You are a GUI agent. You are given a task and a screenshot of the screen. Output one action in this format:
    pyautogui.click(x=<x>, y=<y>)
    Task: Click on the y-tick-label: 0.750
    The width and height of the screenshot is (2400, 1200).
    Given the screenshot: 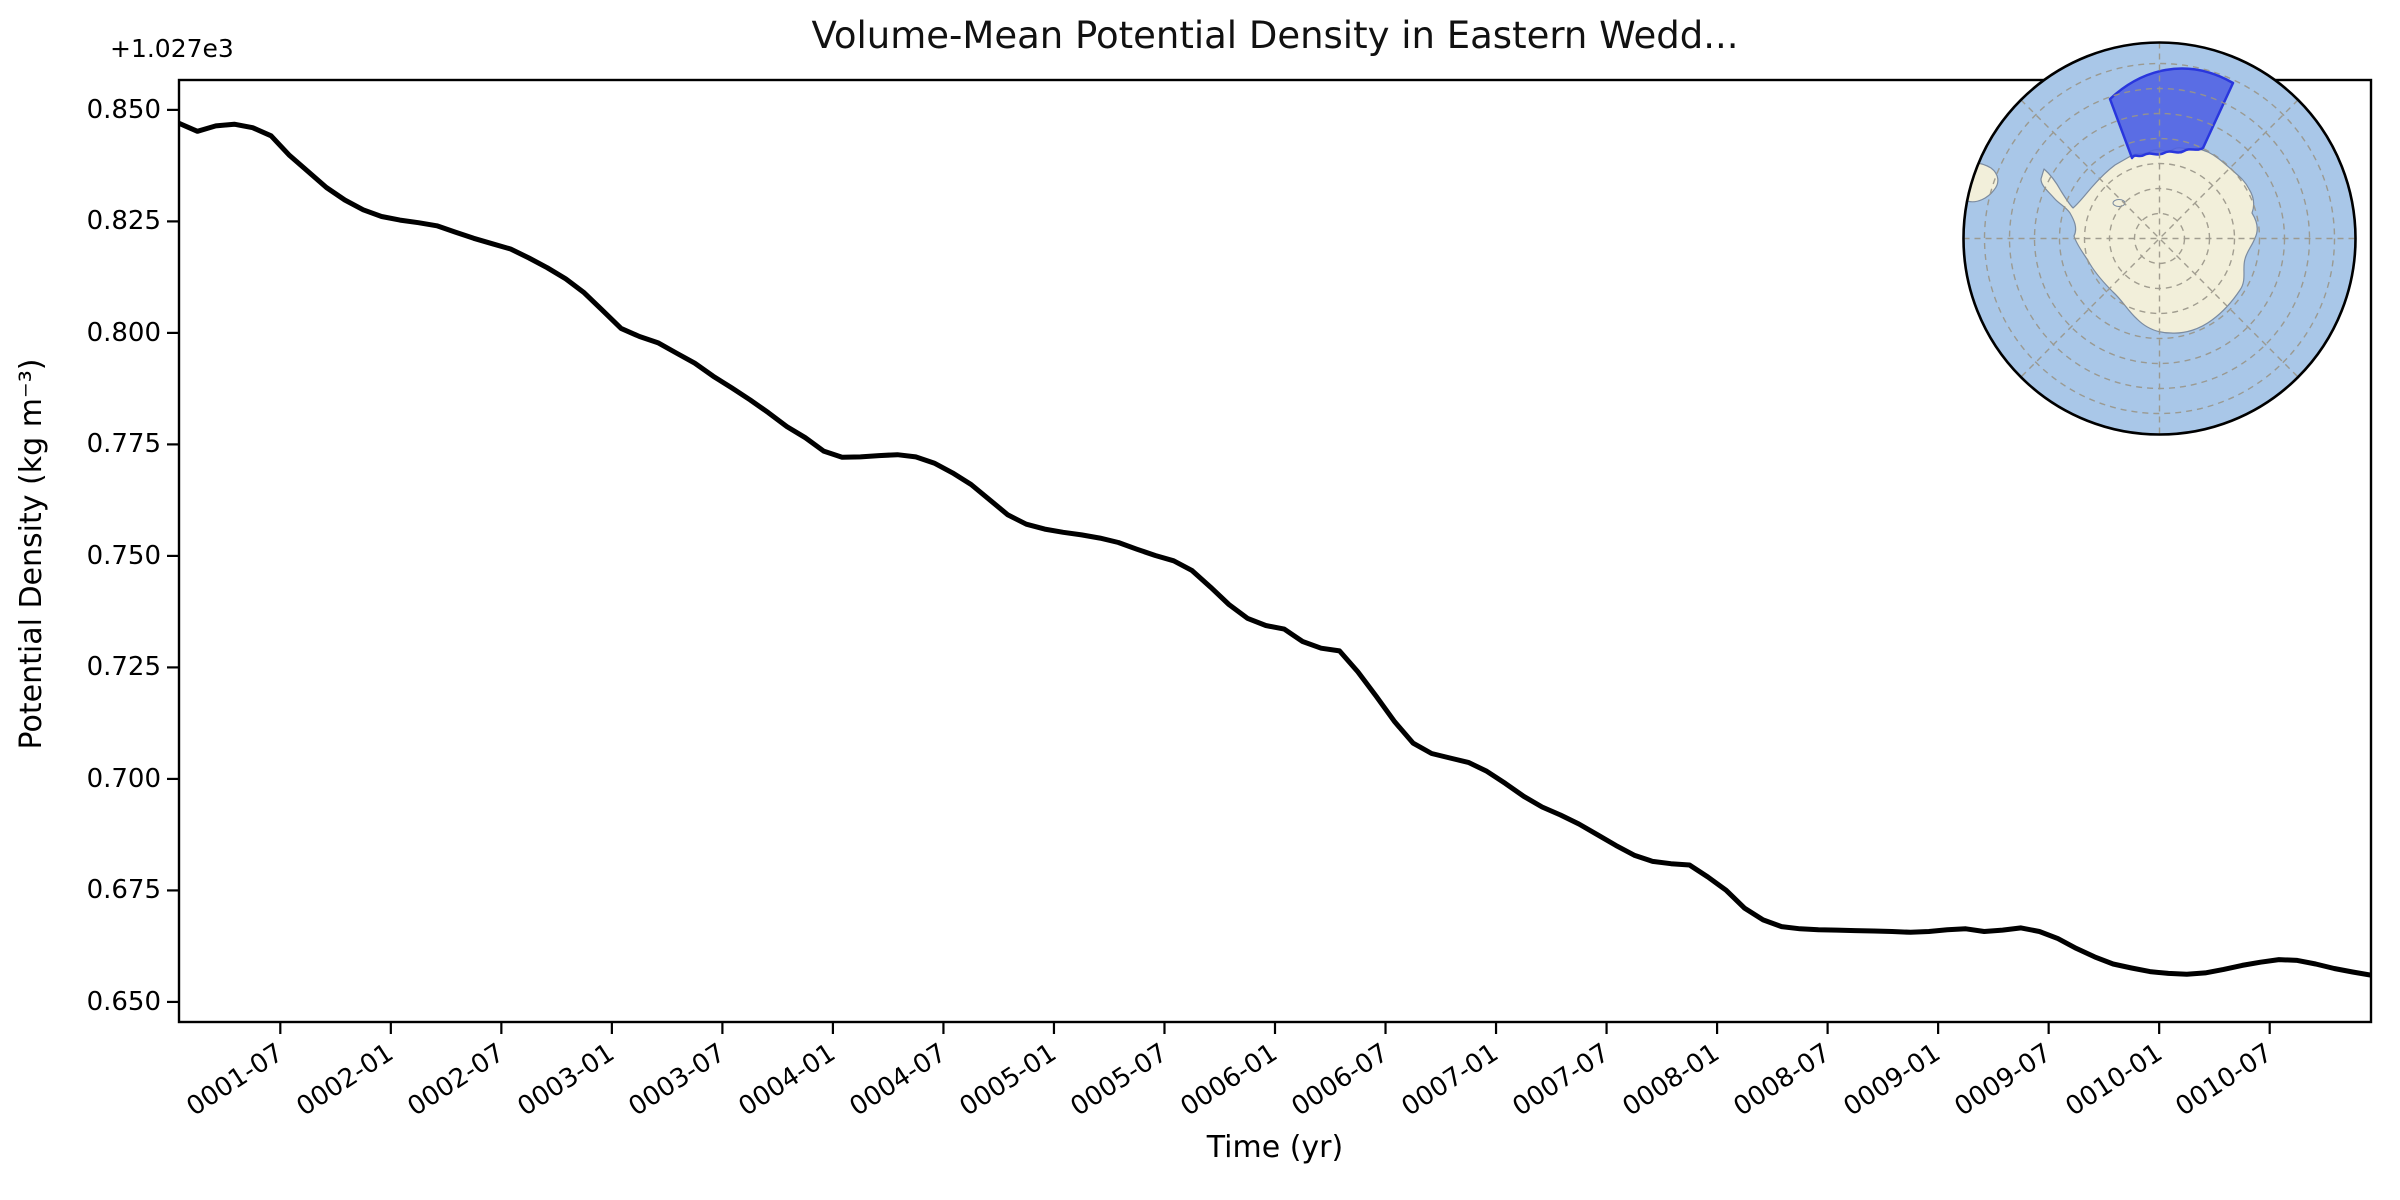 What is the action you would take?
    pyautogui.click(x=123, y=555)
    